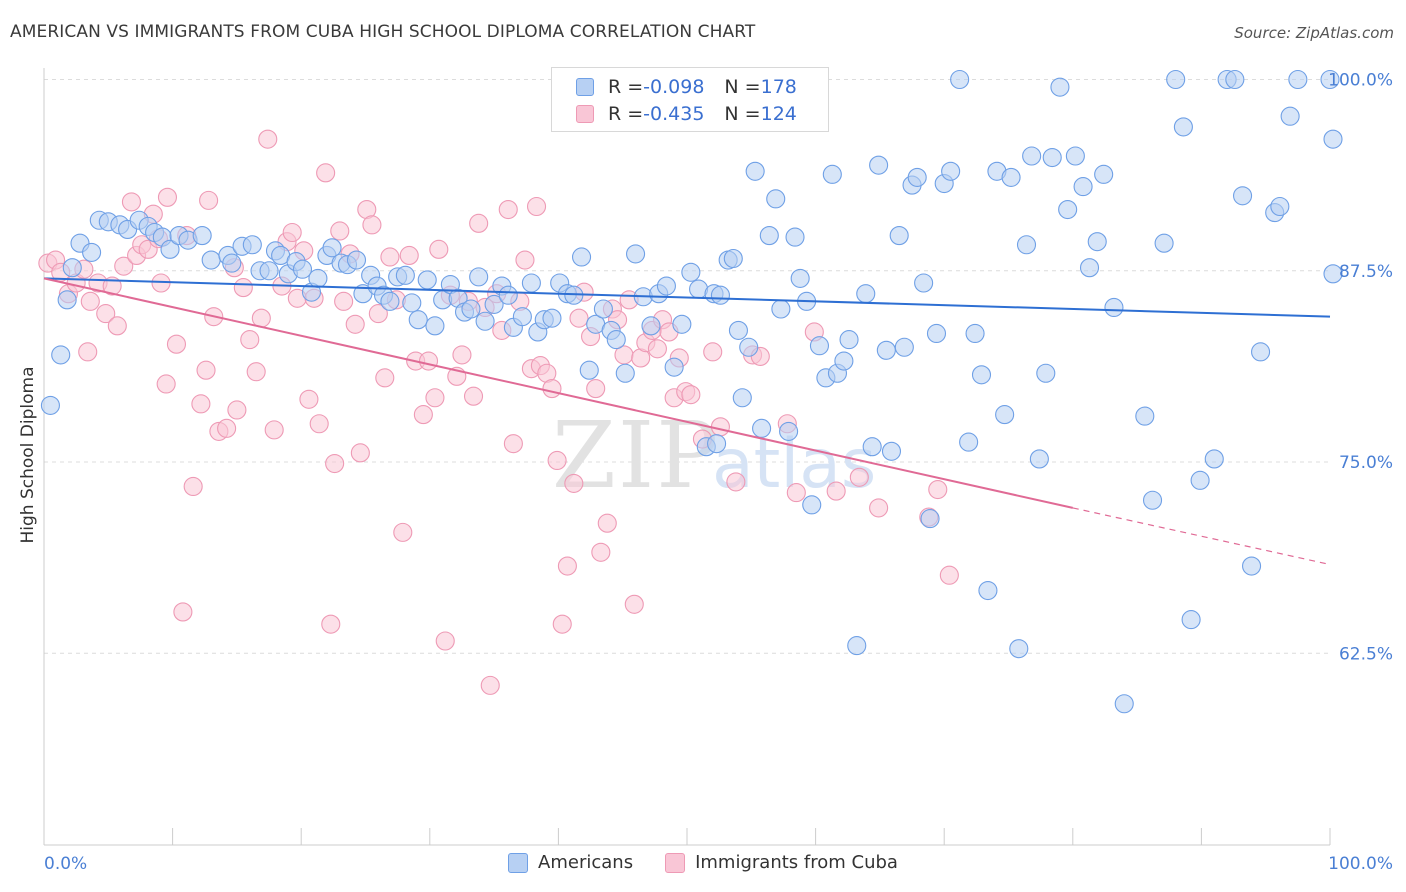 Image resolution: width=1406 pixels, height=892 pixels. Describe the element at coordinates (570, 862) in the screenshot. I see `legend-item-americans: Americans` at that location.